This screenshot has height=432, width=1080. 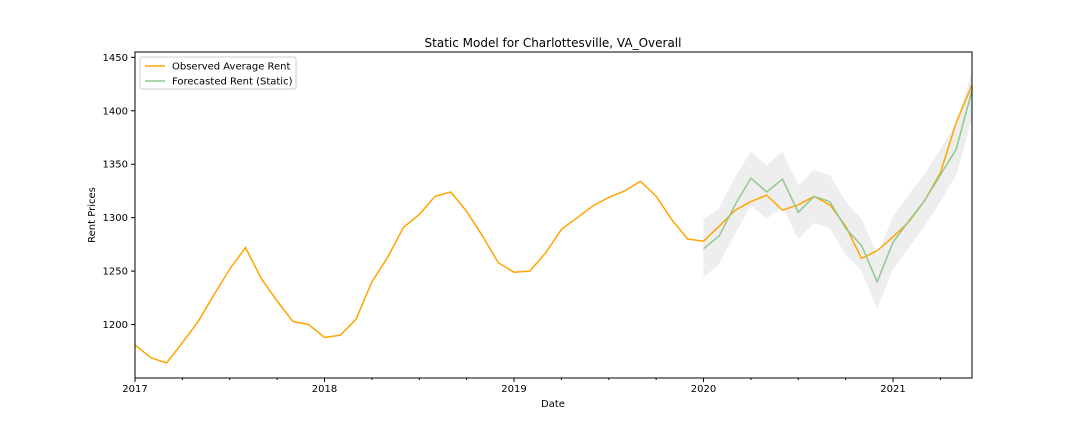 What do you see at coordinates (892, 389) in the screenshot?
I see `x-tick-label: 2021` at bounding box center [892, 389].